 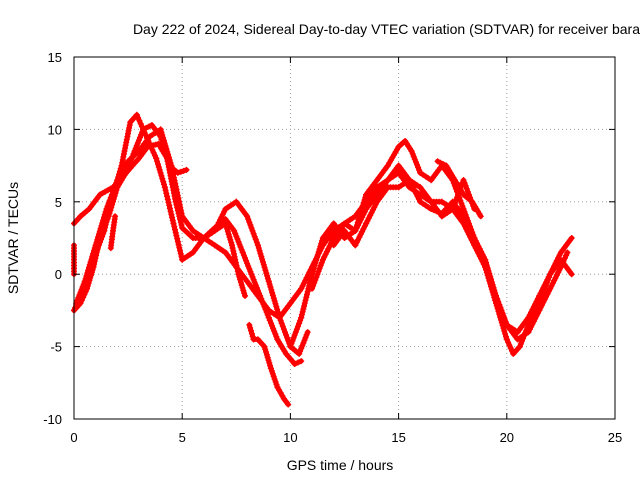 I want to click on x-tick-label: 15, so click(x=398, y=437).